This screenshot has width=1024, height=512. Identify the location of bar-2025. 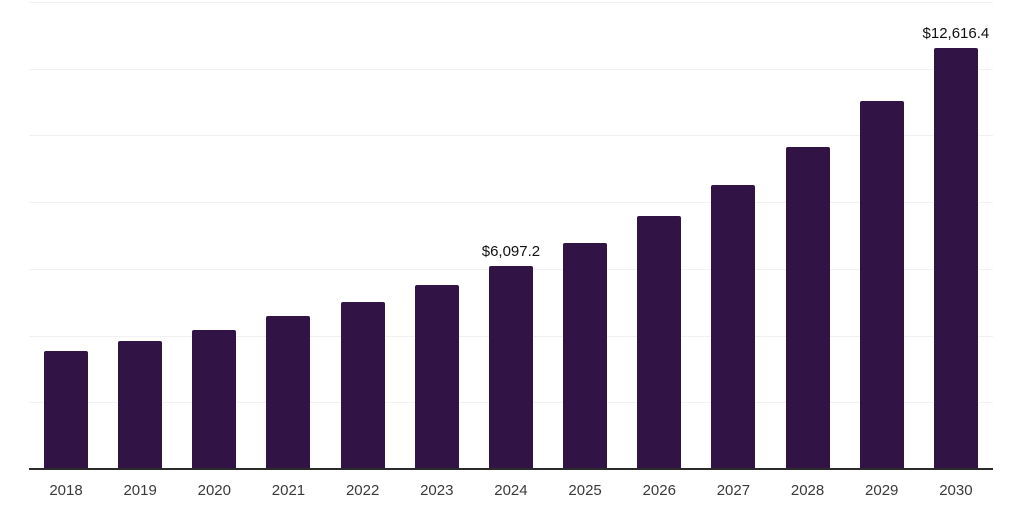
(585, 355).